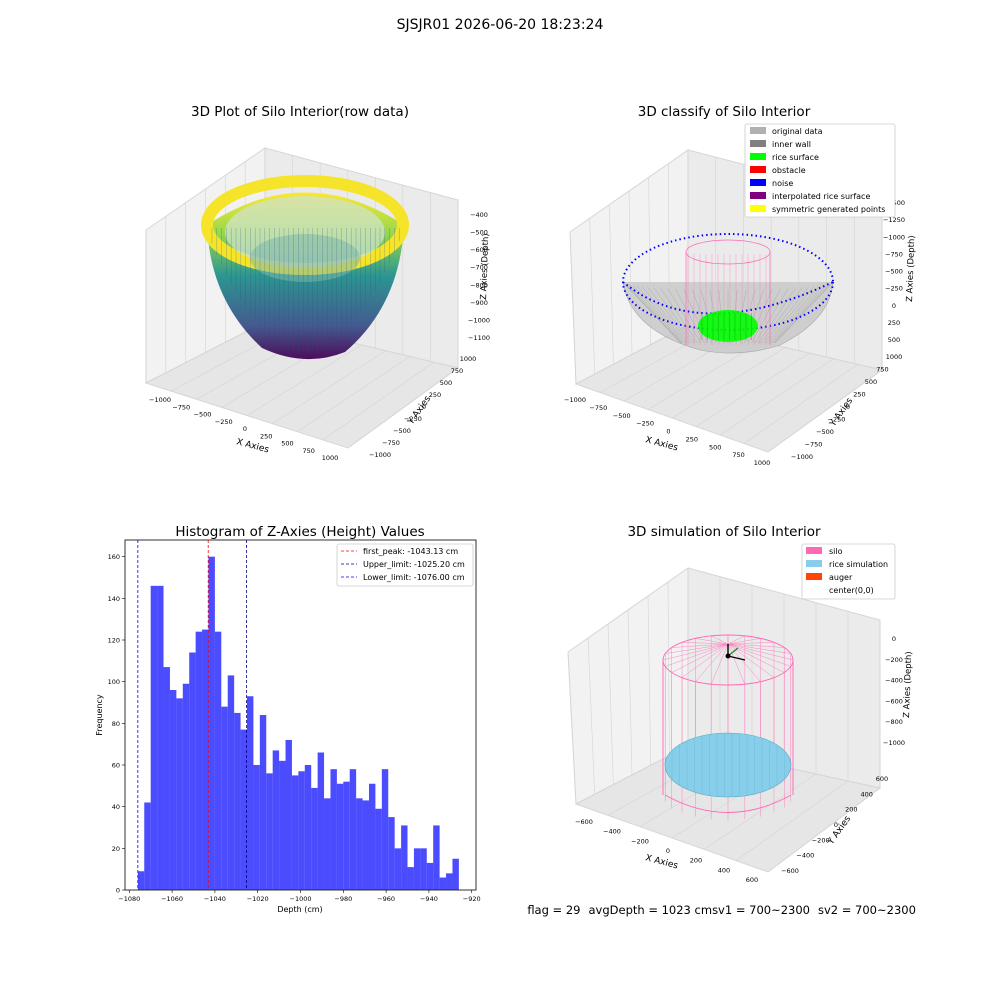 The width and height of the screenshot is (1000, 1000). What do you see at coordinates (795, 157) in the screenshot?
I see `legend-label: rice surface` at bounding box center [795, 157].